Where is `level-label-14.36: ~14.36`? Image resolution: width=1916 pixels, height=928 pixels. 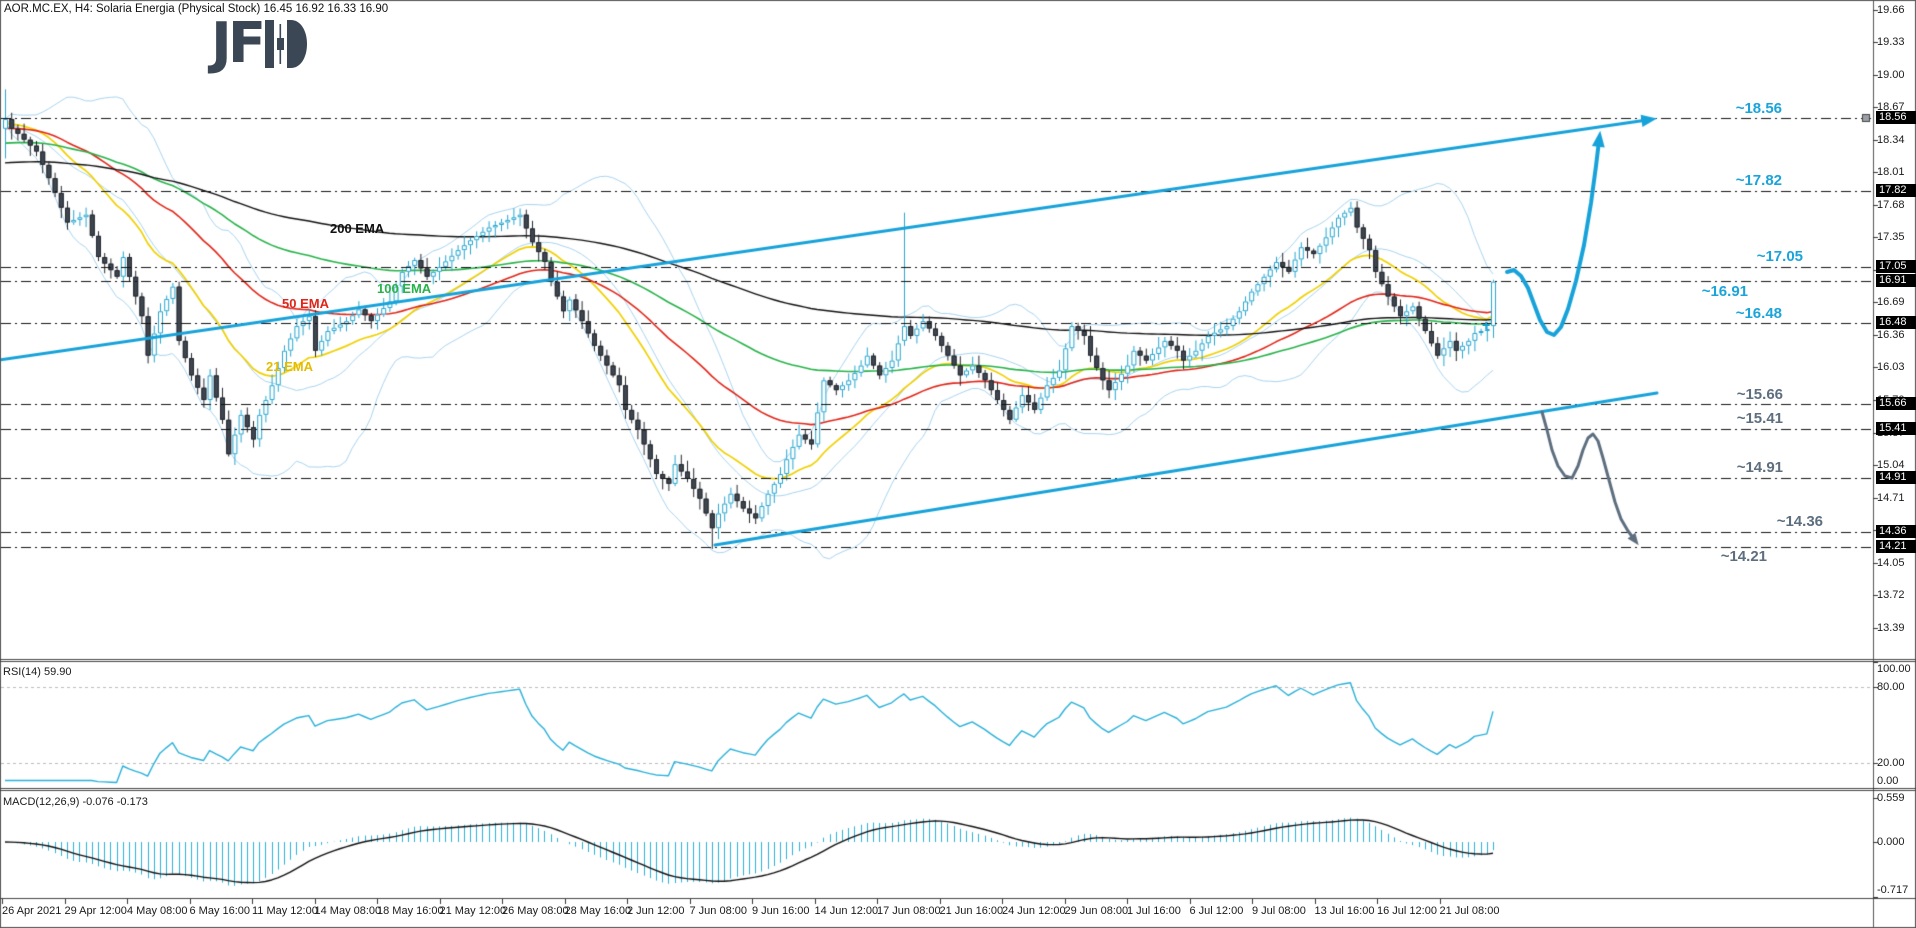 level-label-14.36: ~14.36 is located at coordinates (1799, 521).